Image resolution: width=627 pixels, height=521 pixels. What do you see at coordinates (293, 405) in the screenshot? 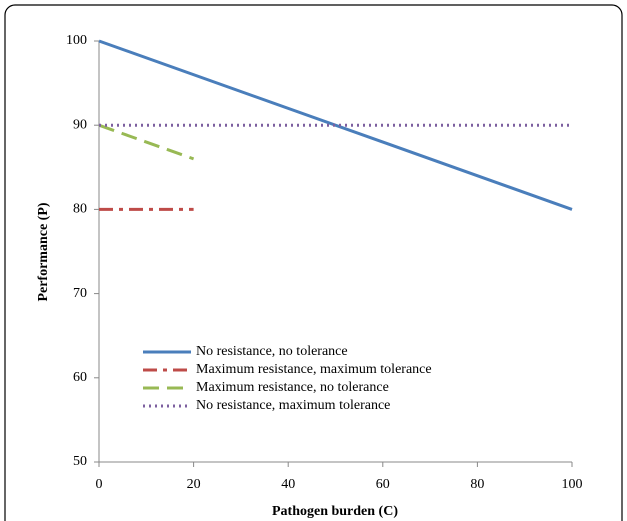
I see `legend-label: No resistance, maximum tolerance` at bounding box center [293, 405].